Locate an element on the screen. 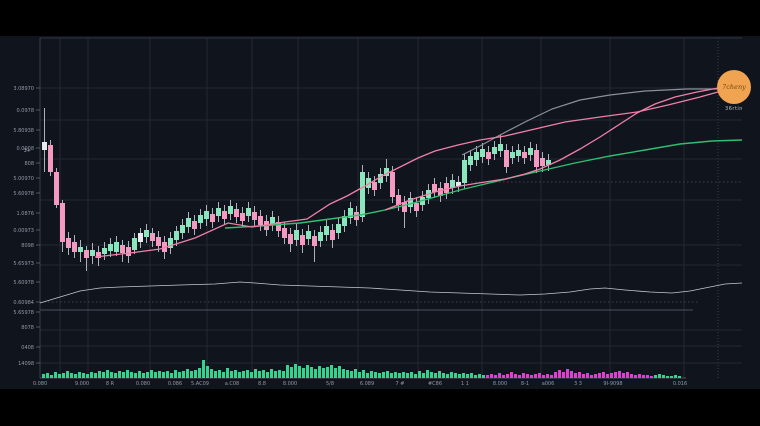 Image resolution: width=760 pixels, height=426 pixels. svg-text: #C86 is located at coordinates (435, 384).